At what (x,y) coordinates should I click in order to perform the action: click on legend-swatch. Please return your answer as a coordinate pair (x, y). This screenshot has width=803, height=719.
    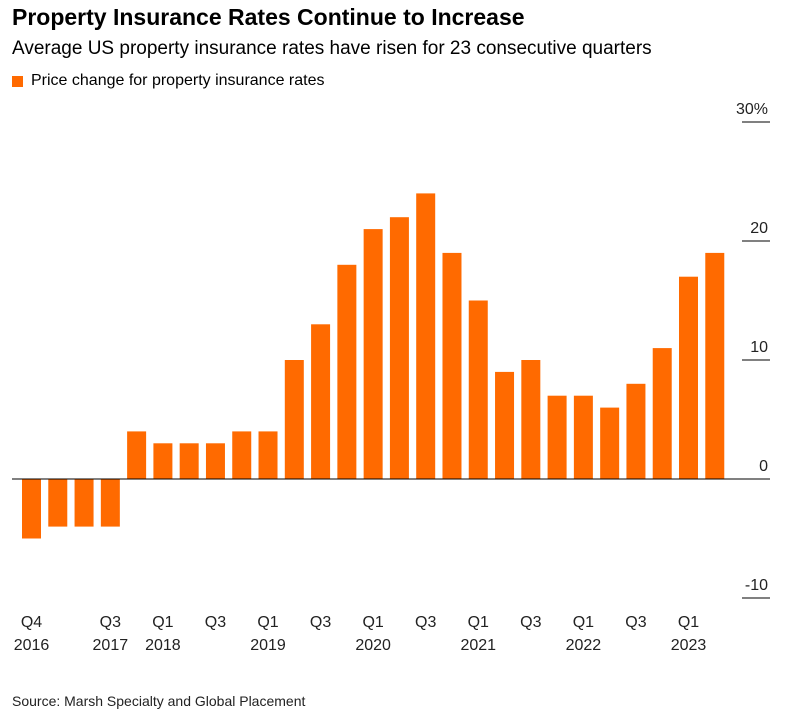
    Looking at the image, I should click on (17, 81).